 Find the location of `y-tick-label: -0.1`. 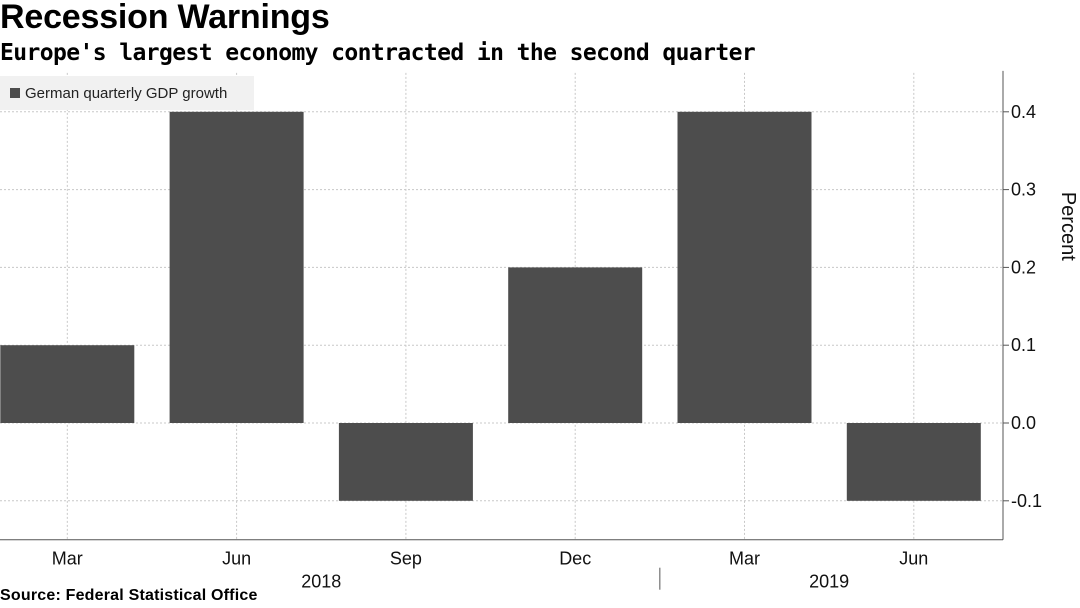

y-tick-label: -0.1 is located at coordinates (1026, 501).